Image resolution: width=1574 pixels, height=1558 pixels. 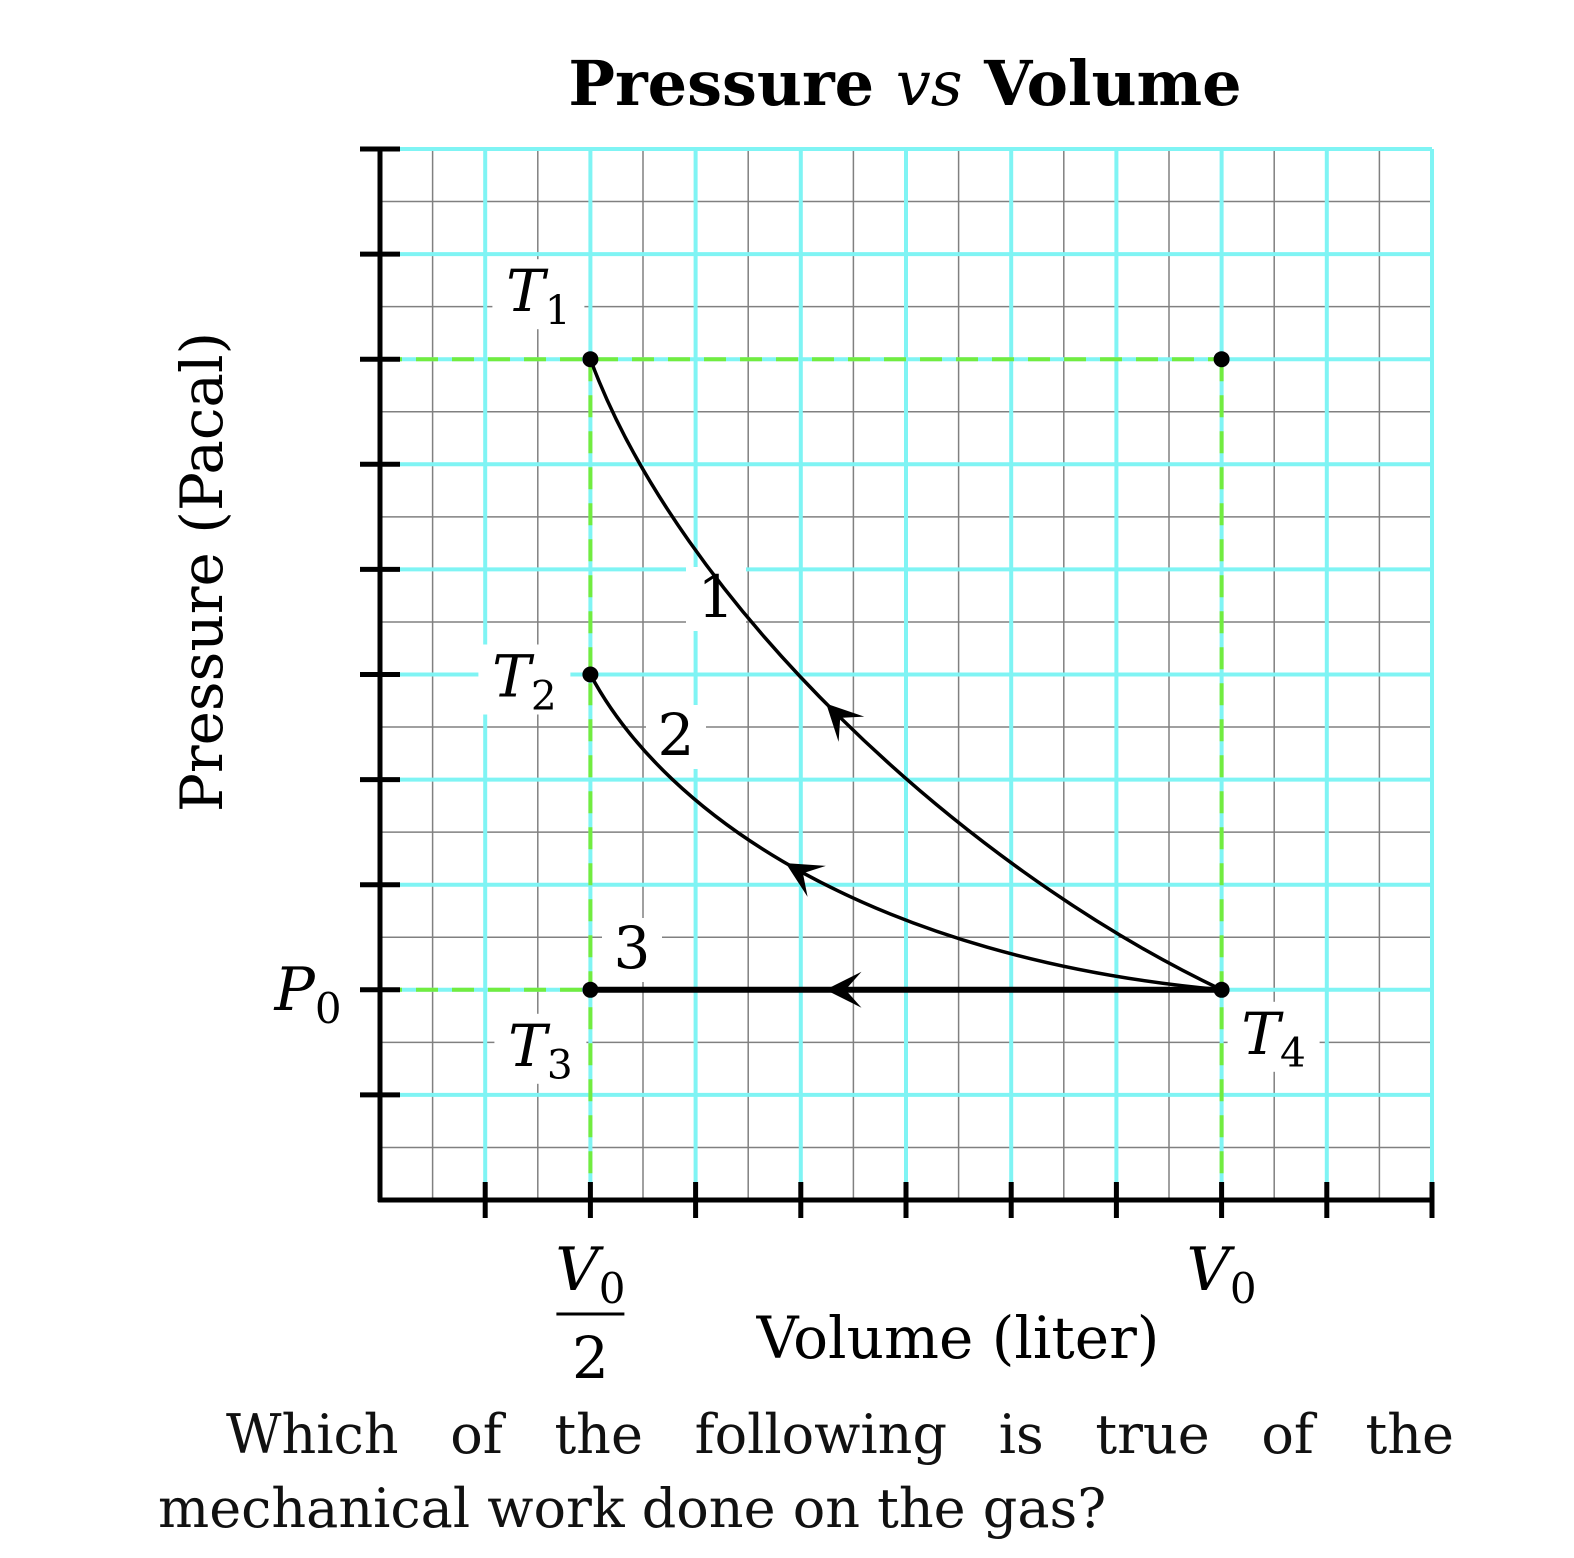 What do you see at coordinates (328, 1008) in the screenshot?
I see `y-tick-label-0-sub: 0` at bounding box center [328, 1008].